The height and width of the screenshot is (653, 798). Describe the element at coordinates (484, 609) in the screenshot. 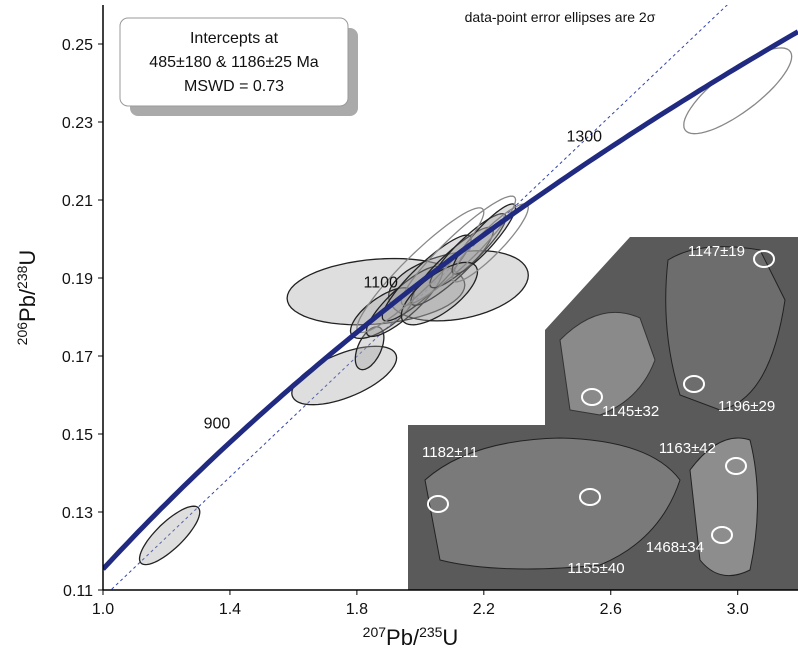

I see `x-tick-label: 2.2` at that location.